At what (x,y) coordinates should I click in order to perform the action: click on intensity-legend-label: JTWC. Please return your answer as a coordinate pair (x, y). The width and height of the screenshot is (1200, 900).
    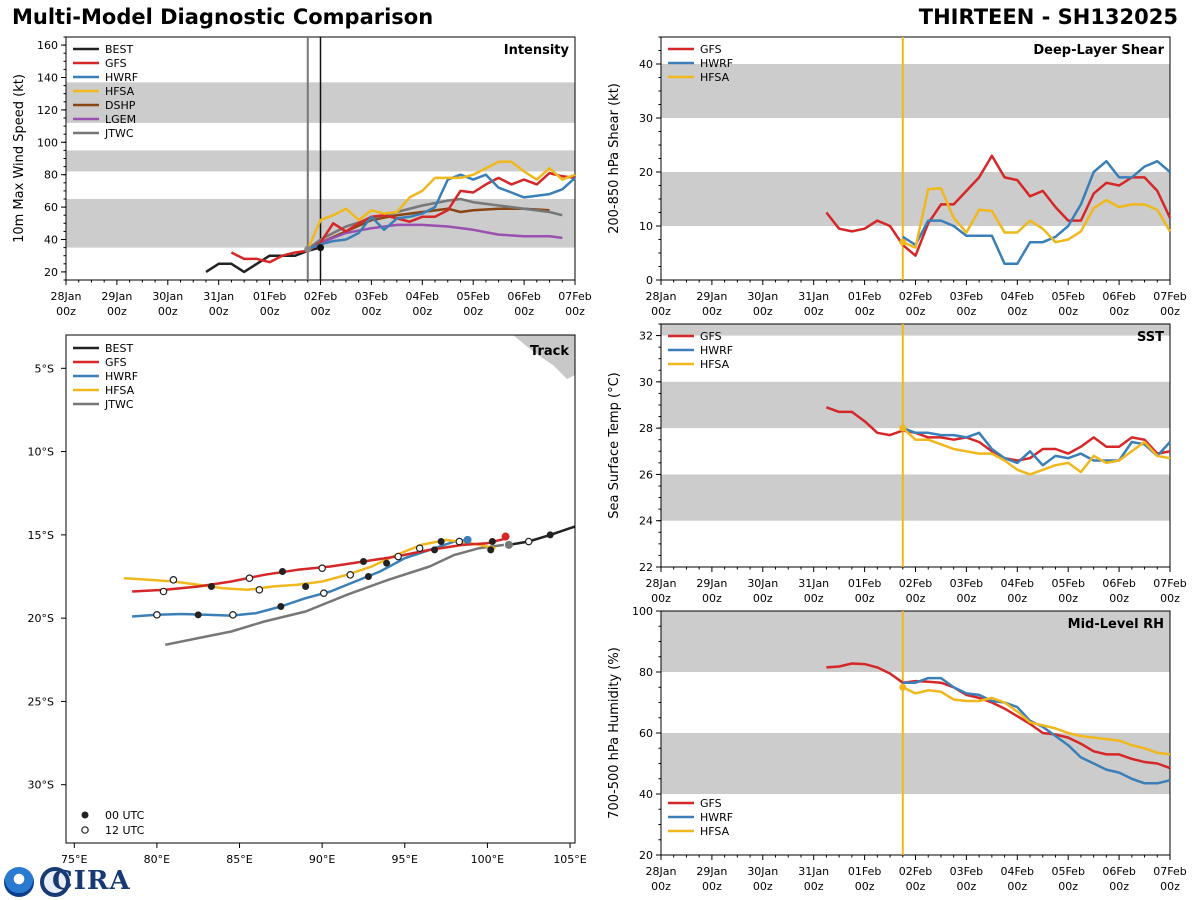
    Looking at the image, I should click on (119, 133).